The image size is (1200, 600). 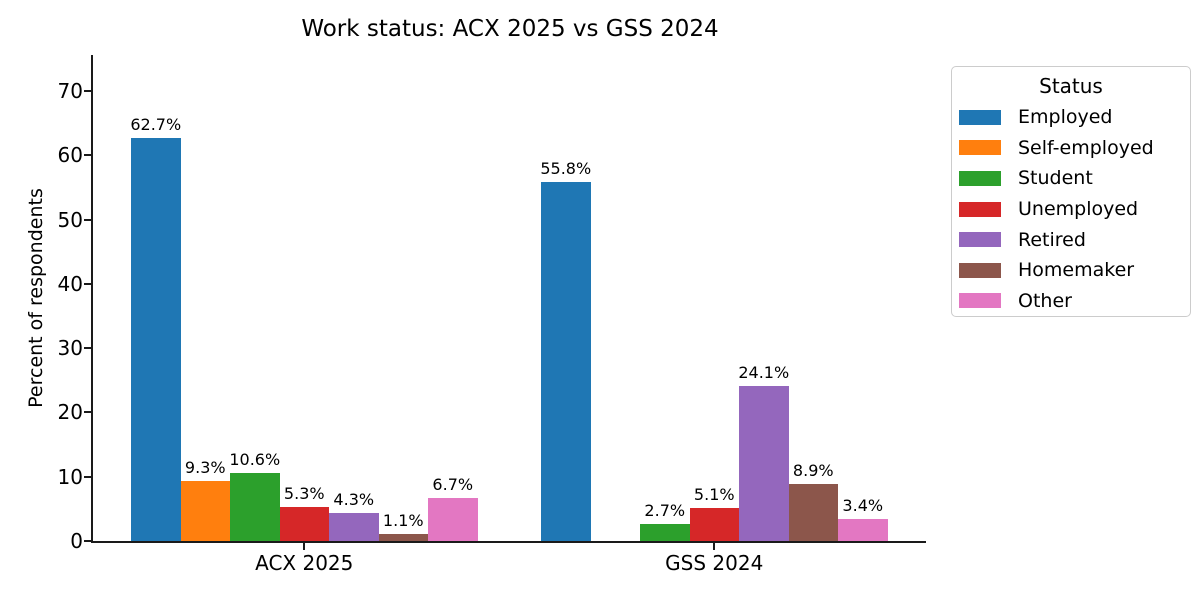 What do you see at coordinates (70, 155) in the screenshot?
I see `y-tick-label: 60` at bounding box center [70, 155].